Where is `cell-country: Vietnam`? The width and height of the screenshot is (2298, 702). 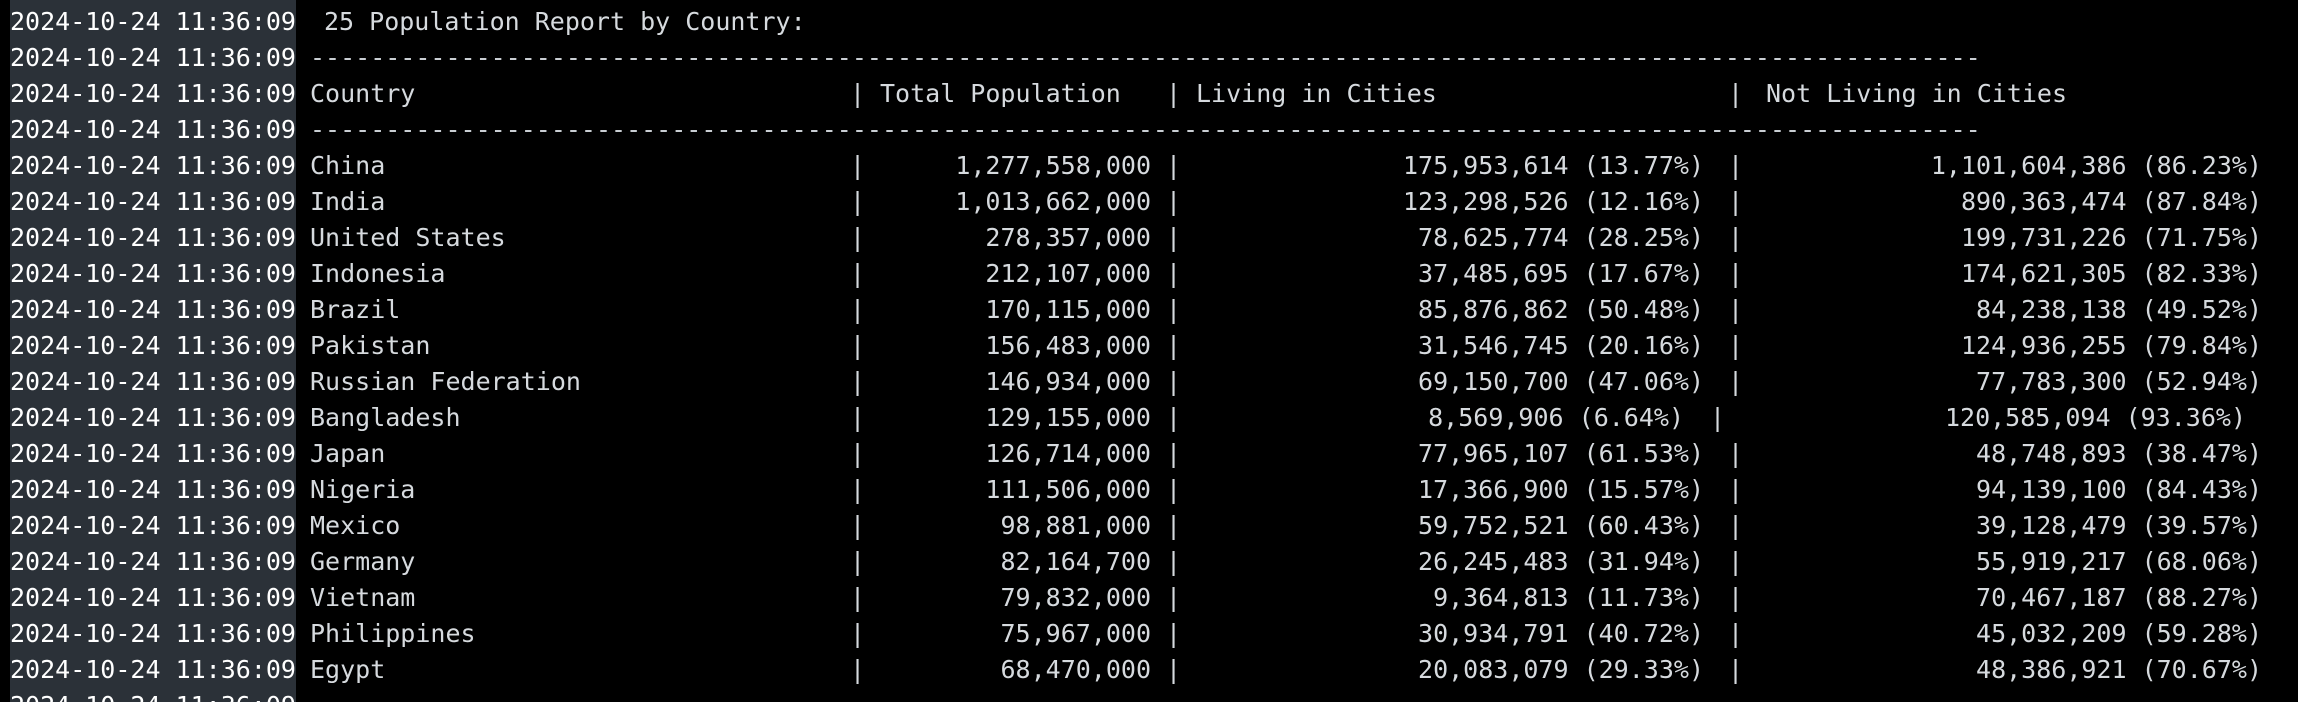 cell-country: Vietnam is located at coordinates (363, 597).